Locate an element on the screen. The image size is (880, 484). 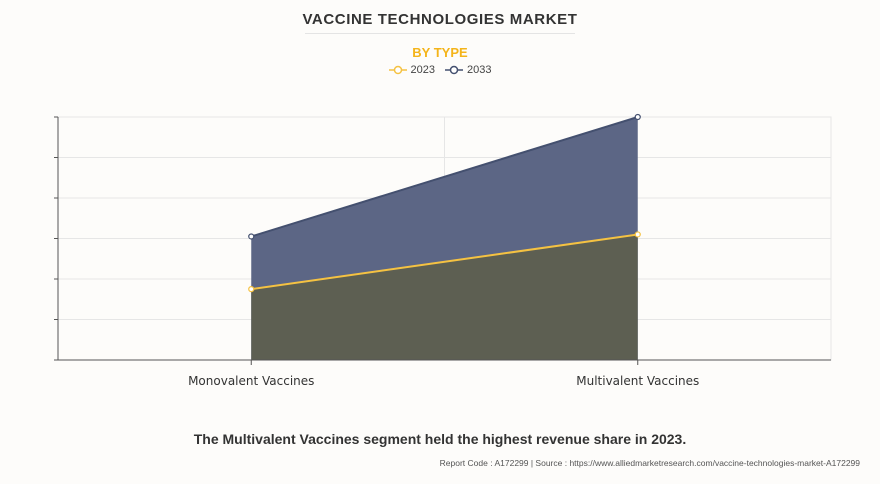
legend-item-2023: 2023 is located at coordinates (411, 70).